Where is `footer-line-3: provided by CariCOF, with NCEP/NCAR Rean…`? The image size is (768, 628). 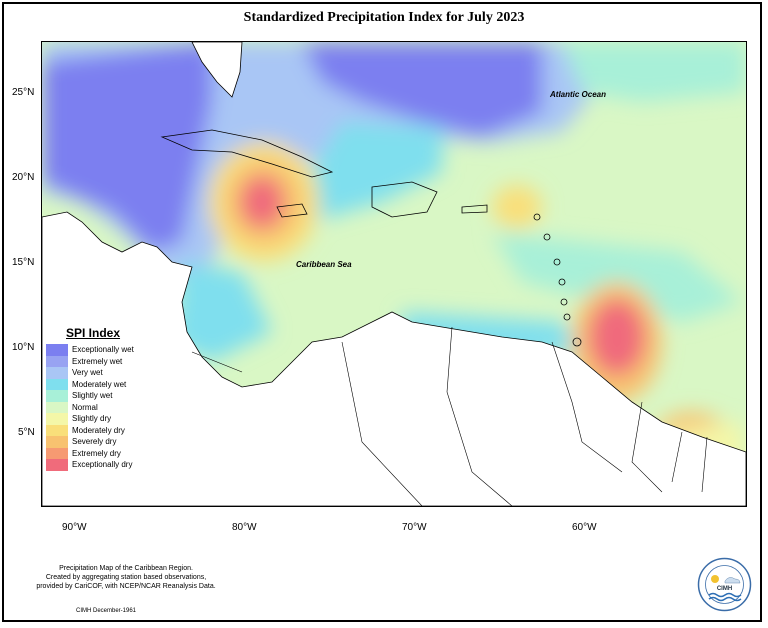 footer-line-3: provided by CariCOF, with NCEP/NCAR Rean… is located at coordinates (126, 586).